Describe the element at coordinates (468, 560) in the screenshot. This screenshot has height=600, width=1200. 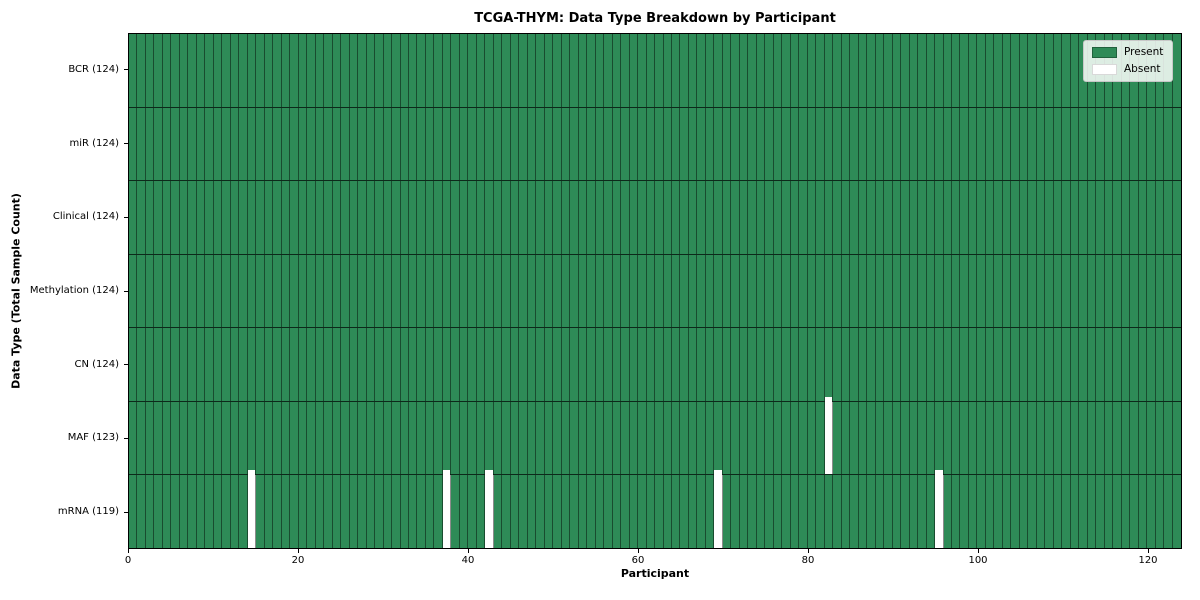
I see `x-tick-label: 40` at that location.